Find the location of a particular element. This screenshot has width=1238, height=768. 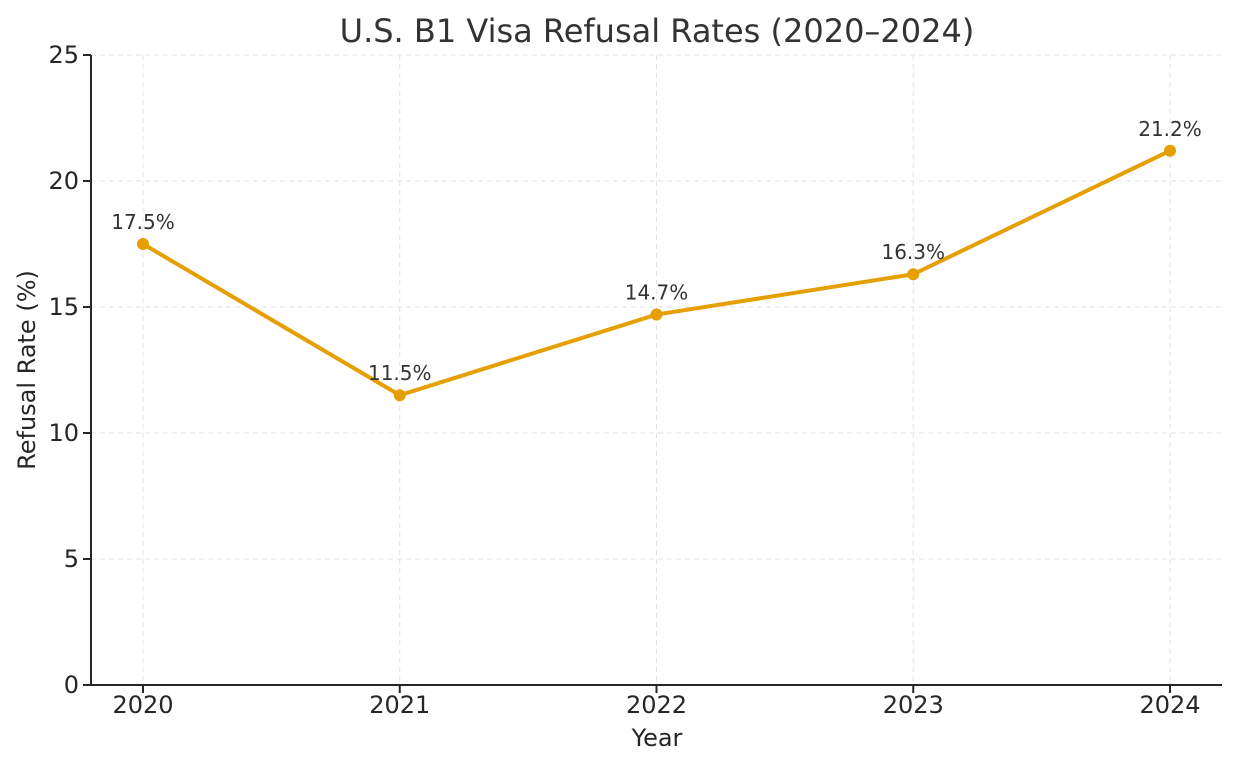

x-tick-label: 2020 is located at coordinates (142, 705).